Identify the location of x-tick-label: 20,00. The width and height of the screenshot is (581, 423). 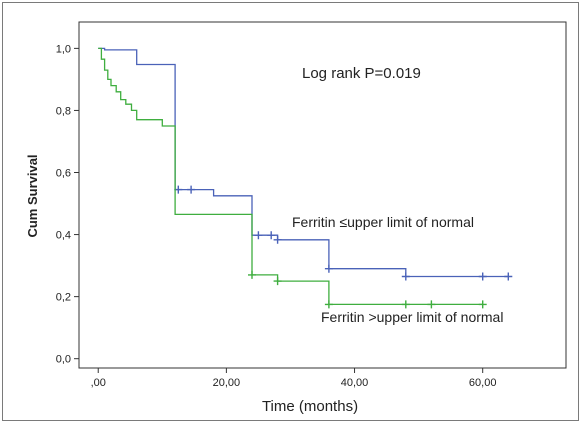
(227, 383).